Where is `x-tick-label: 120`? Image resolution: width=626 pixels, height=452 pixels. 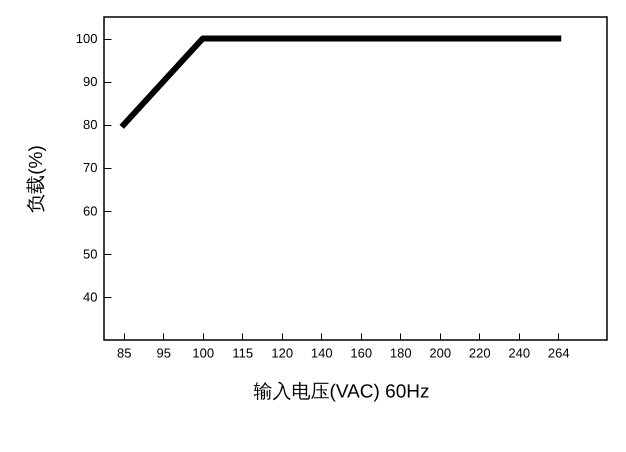
x-tick-label: 120 is located at coordinates (282, 353).